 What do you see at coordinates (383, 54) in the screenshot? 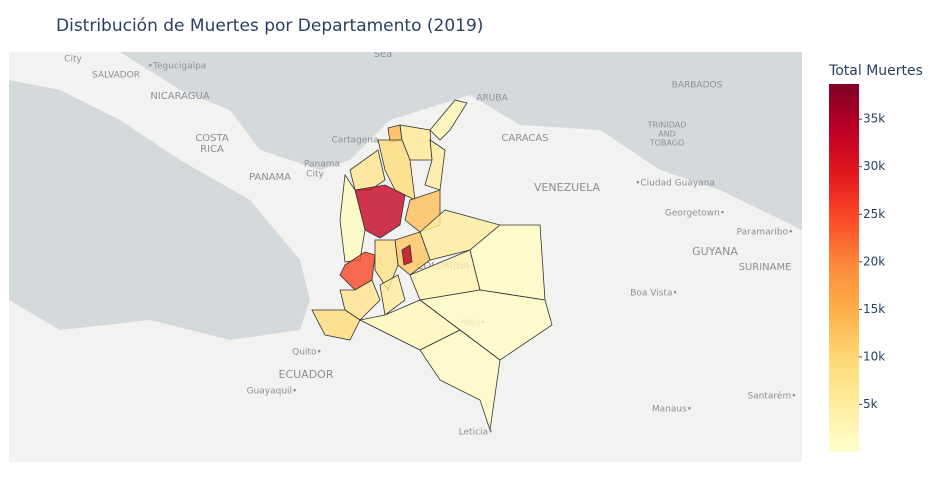
I see `basemap-label: Sea` at bounding box center [383, 54].